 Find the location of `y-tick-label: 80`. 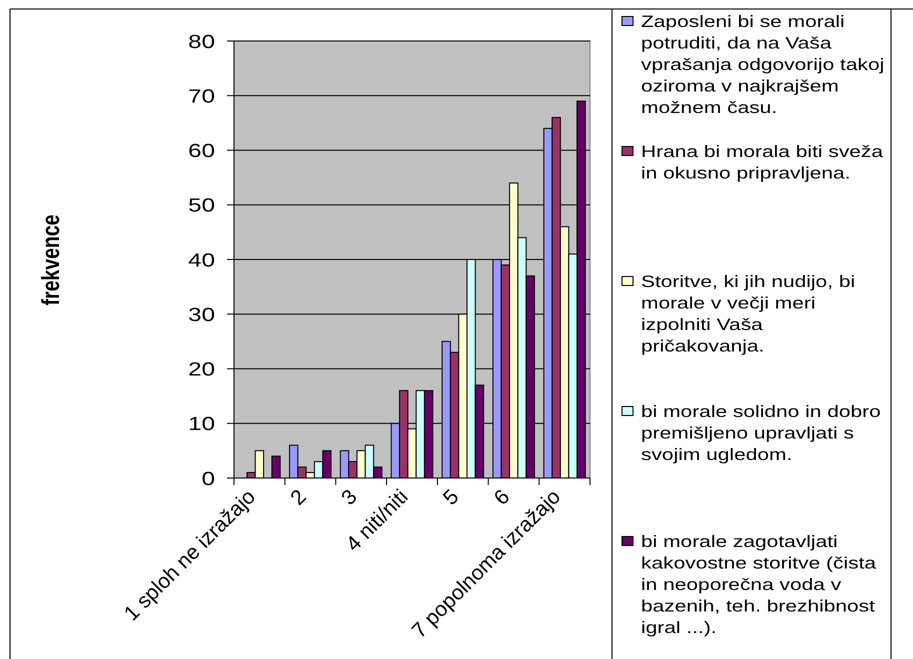

y-tick-label: 80 is located at coordinates (201, 41).